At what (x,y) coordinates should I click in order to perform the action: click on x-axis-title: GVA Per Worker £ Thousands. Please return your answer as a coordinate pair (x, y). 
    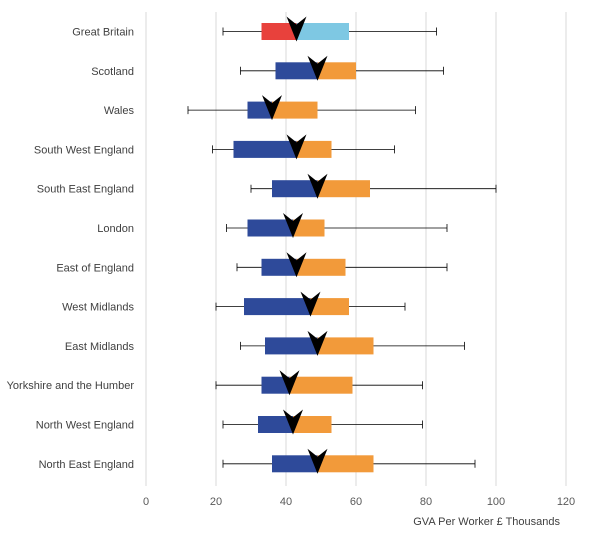
    Looking at the image, I should click on (486, 522).